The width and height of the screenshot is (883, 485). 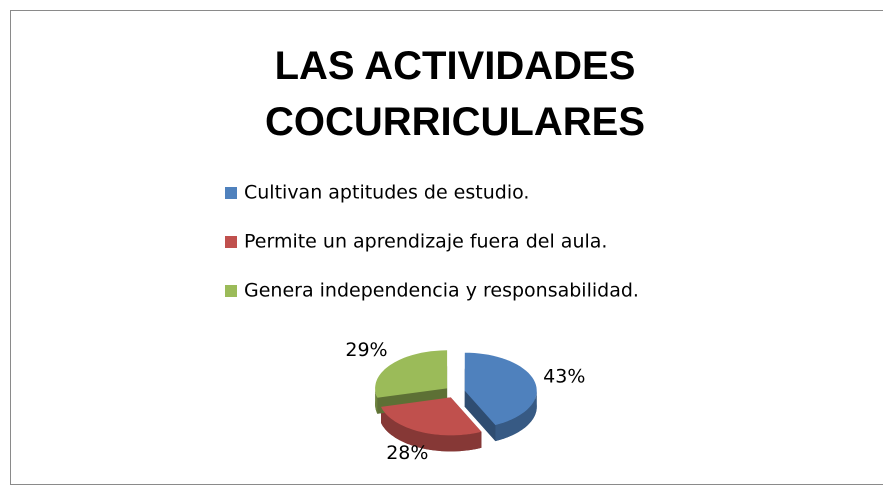 What do you see at coordinates (480, 416) in the screenshot?
I see `slice-cut` at bounding box center [480, 416].